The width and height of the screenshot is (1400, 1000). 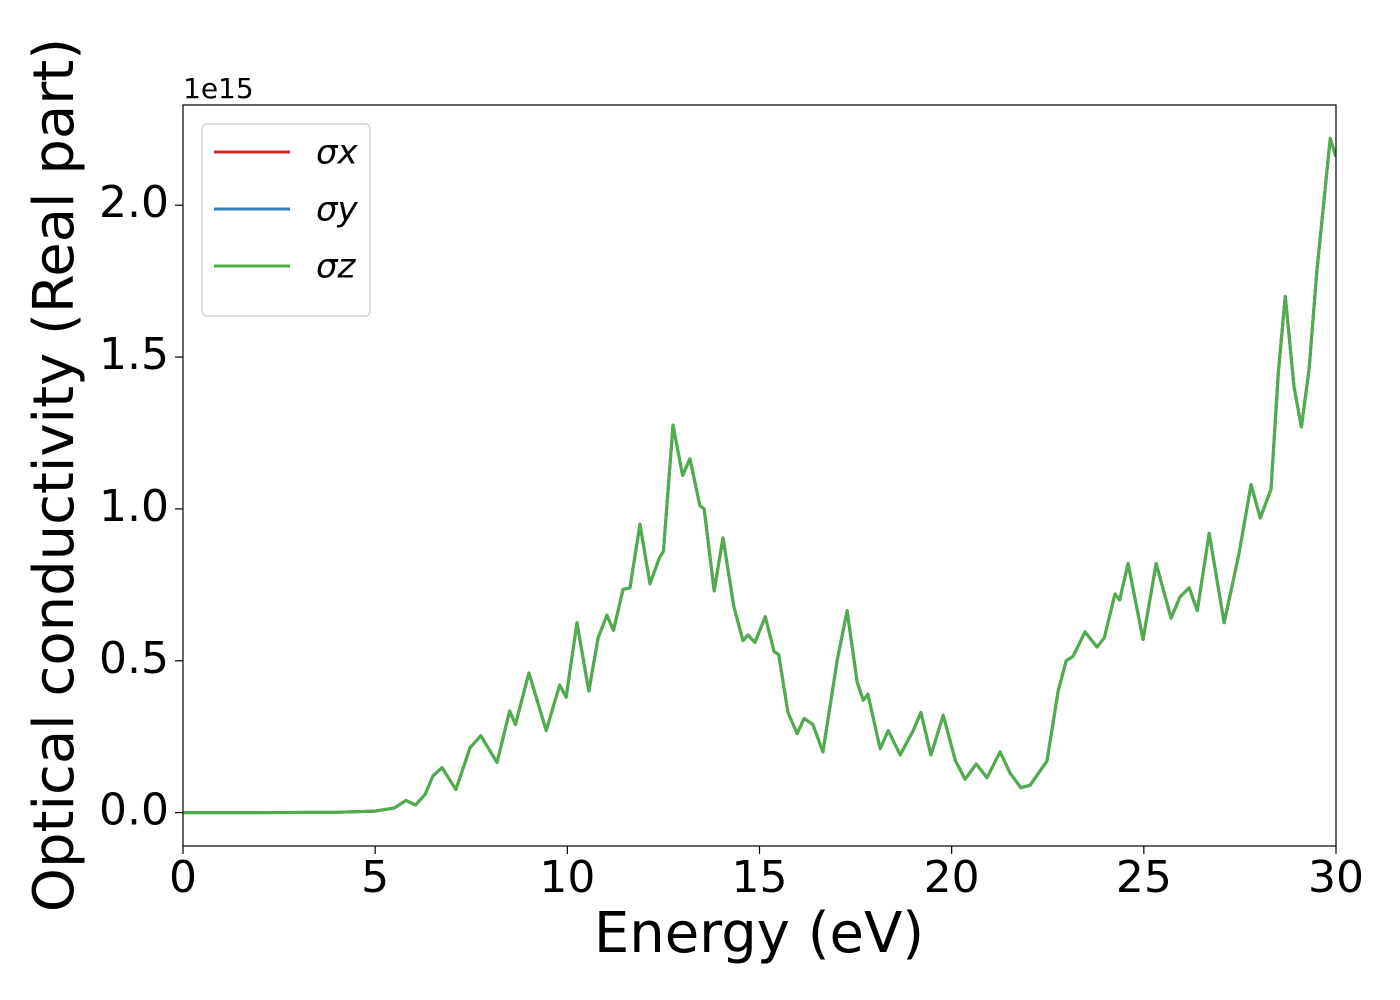 What do you see at coordinates (134, 810) in the screenshot?
I see `y-tick-label: 0.0` at bounding box center [134, 810].